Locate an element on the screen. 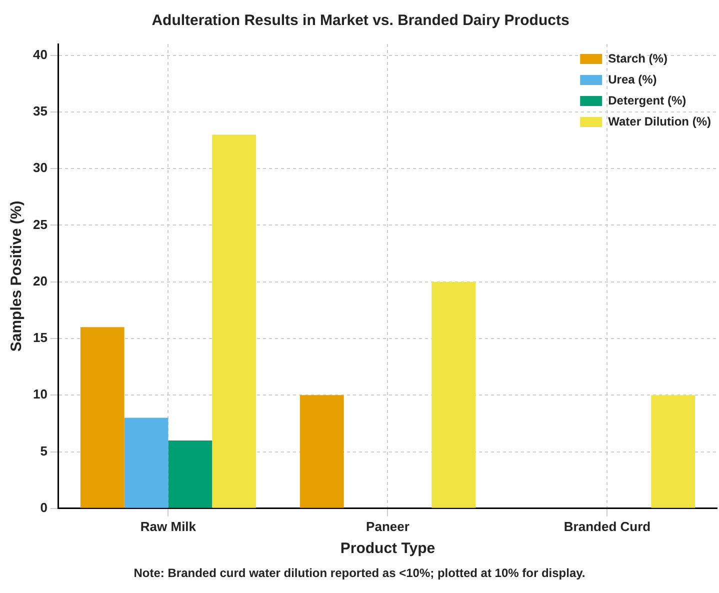 The height and width of the screenshot is (593, 719). y-tick-label: 25 is located at coordinates (40, 224).